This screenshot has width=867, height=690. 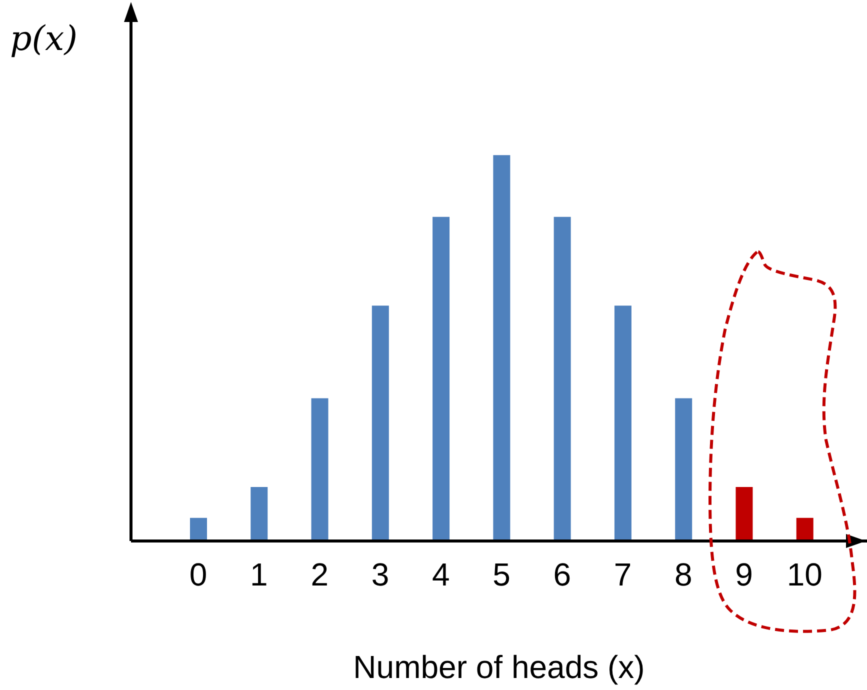 I want to click on x-tick-label: 7, so click(x=623, y=574).